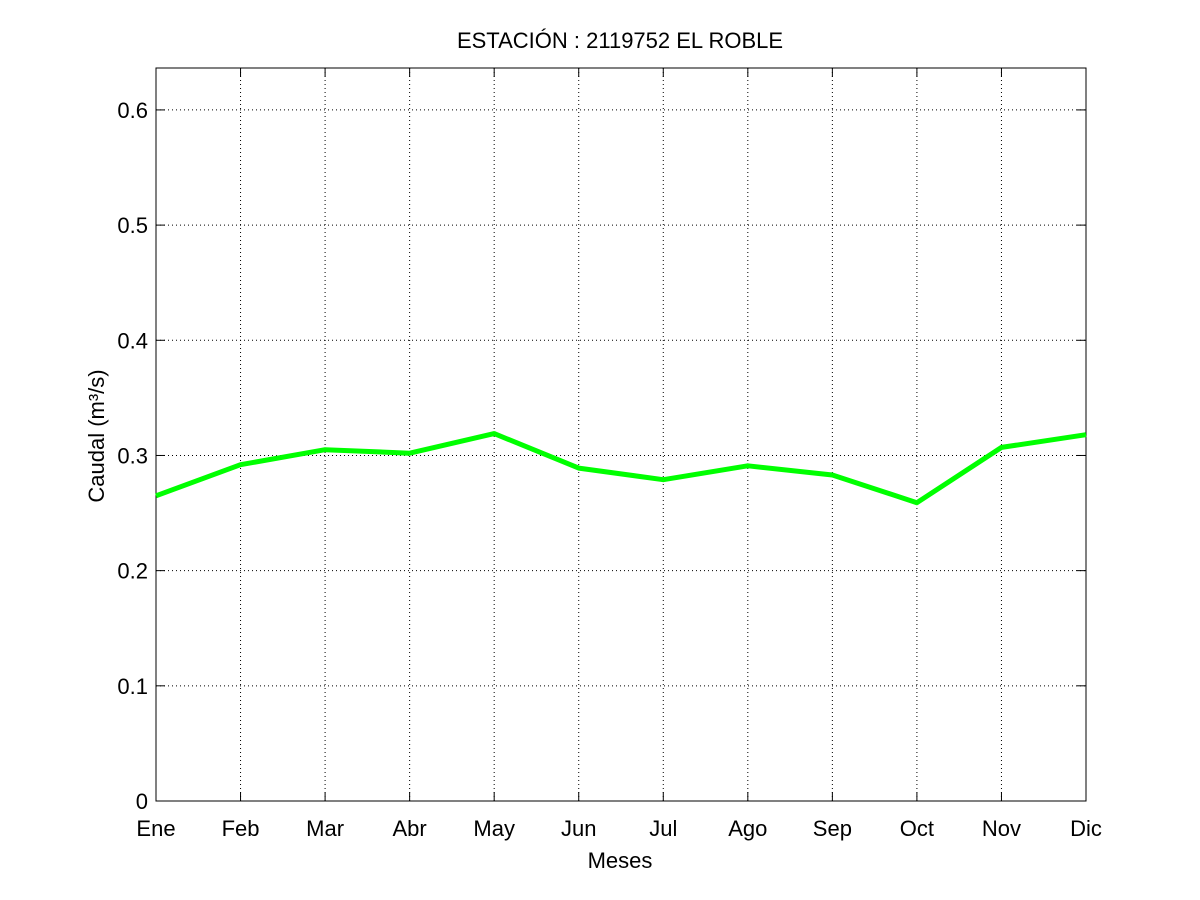 Image resolution: width=1200 pixels, height=900 pixels. Describe the element at coordinates (578, 828) in the screenshot. I see `x-tick-label: Jun` at that location.